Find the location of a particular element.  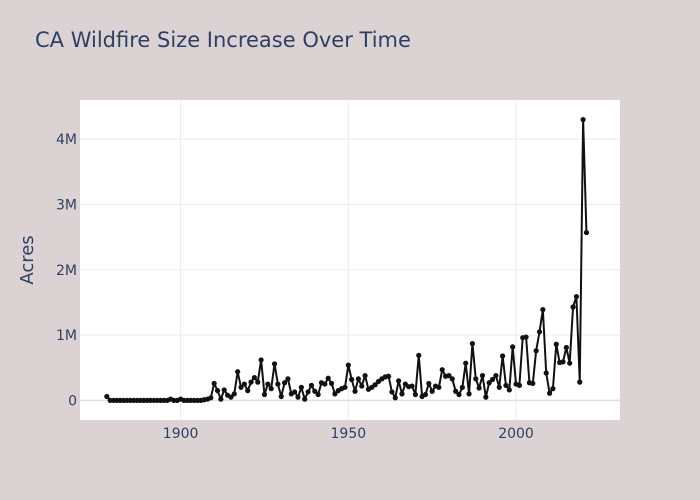

y-axis-title: Acres is located at coordinates (27, 259).